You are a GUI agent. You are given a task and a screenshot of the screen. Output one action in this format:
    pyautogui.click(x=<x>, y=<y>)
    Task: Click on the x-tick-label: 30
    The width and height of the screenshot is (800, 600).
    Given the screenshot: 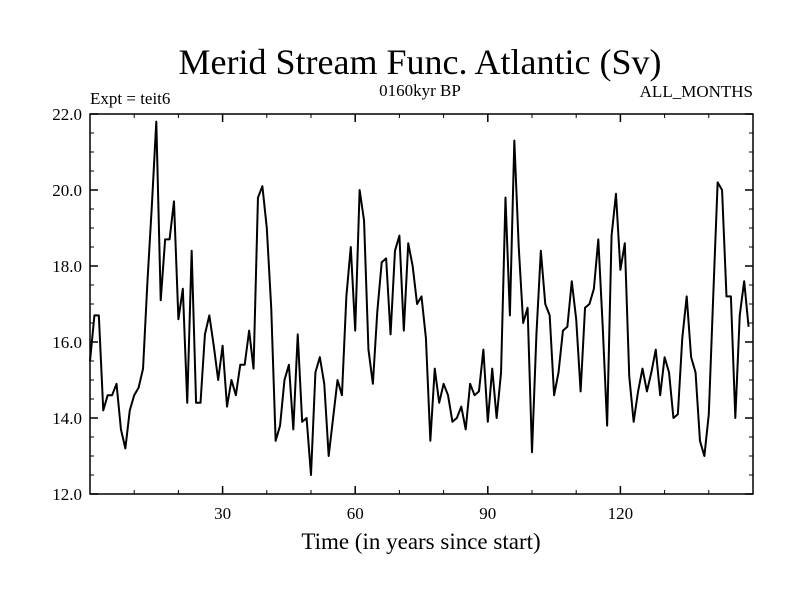 What is the action you would take?
    pyautogui.click(x=222, y=513)
    